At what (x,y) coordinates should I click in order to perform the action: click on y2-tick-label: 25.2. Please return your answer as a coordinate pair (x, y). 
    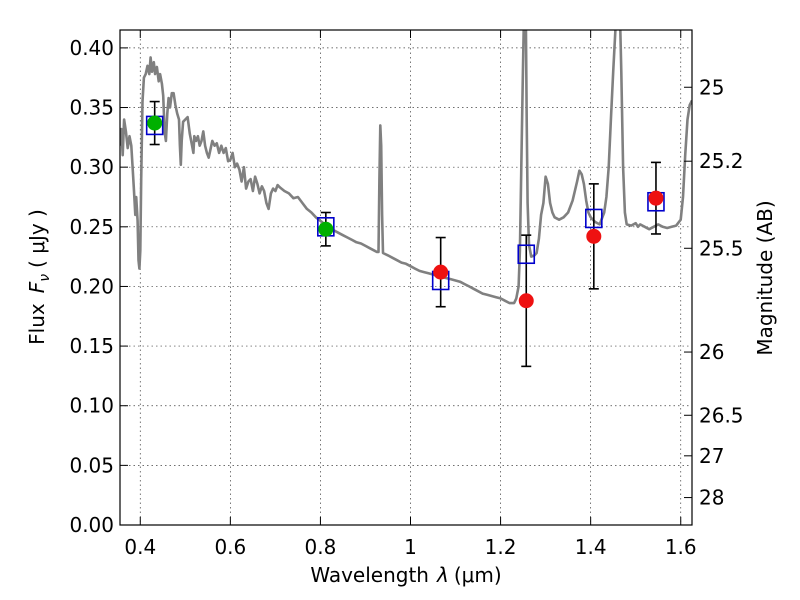
    Looking at the image, I should click on (721, 161).